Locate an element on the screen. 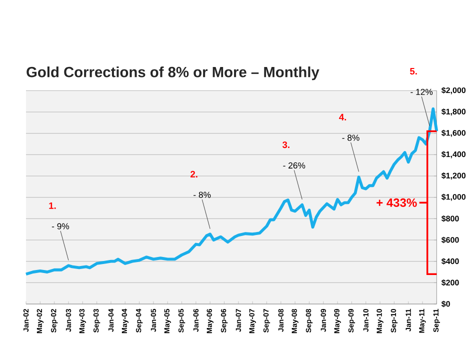  text: 5. is located at coordinates (413, 71).